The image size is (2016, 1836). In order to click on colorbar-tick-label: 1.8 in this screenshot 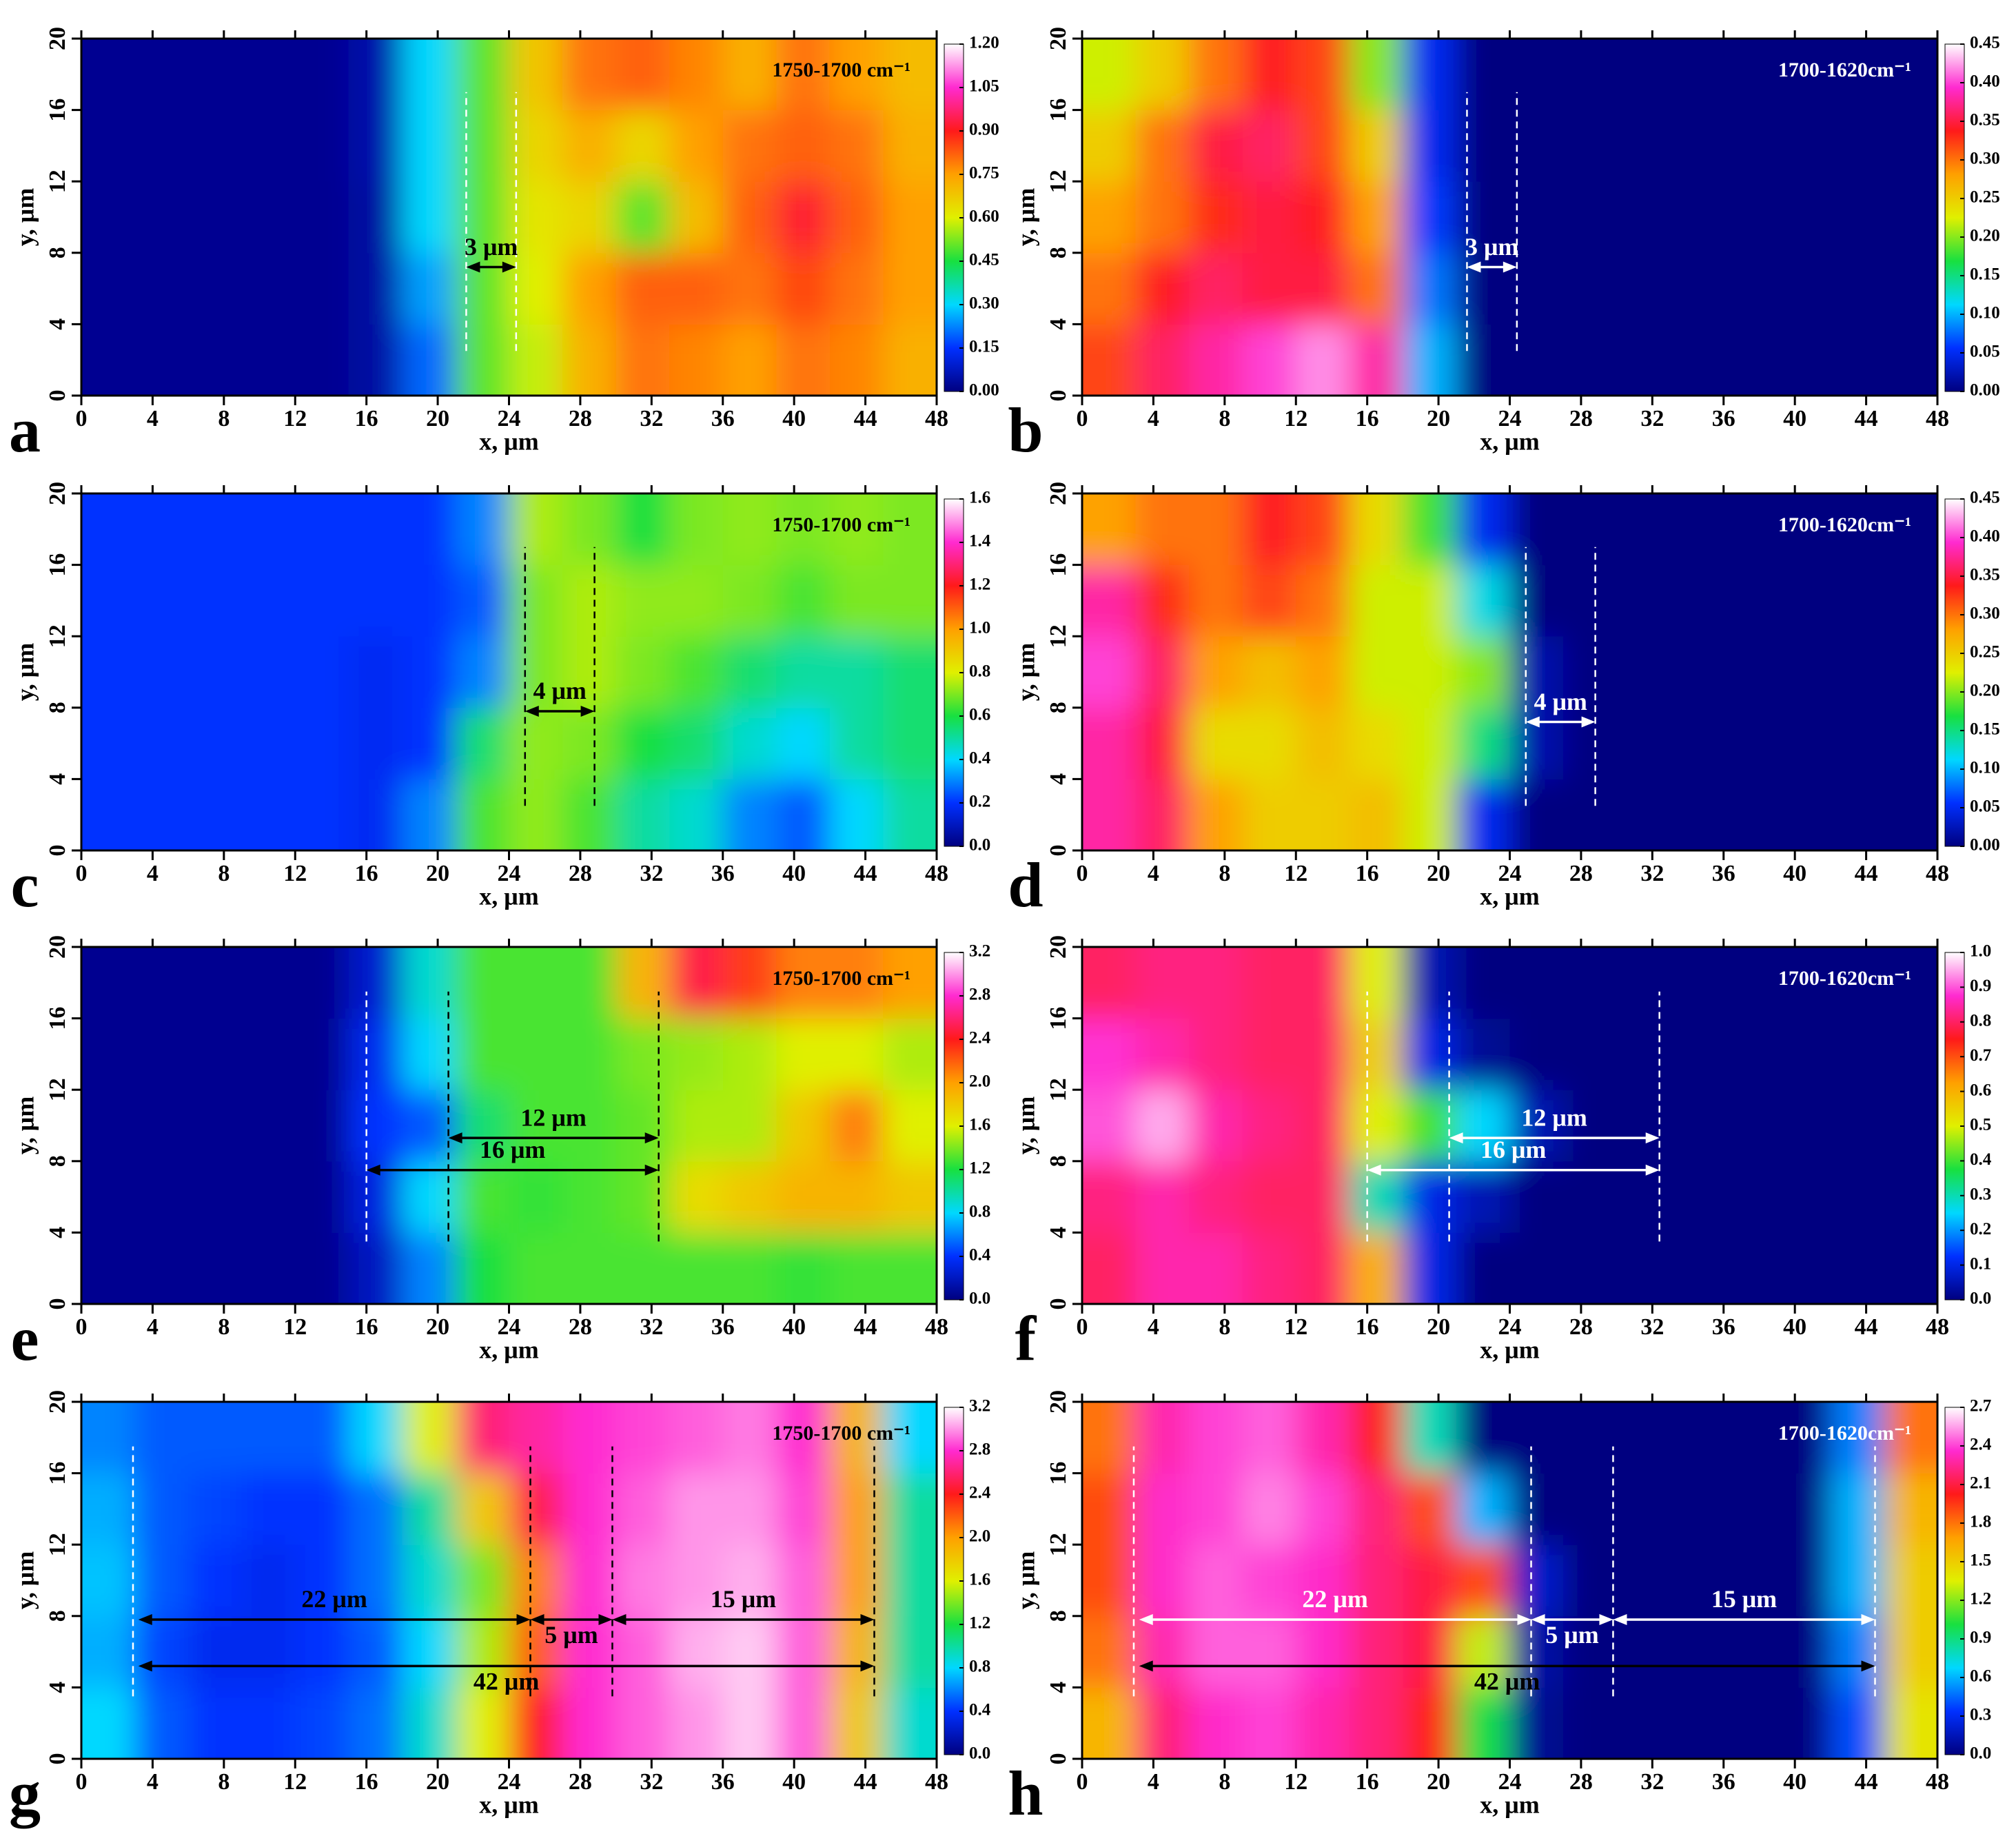, I will do `click(1981, 1522)`.